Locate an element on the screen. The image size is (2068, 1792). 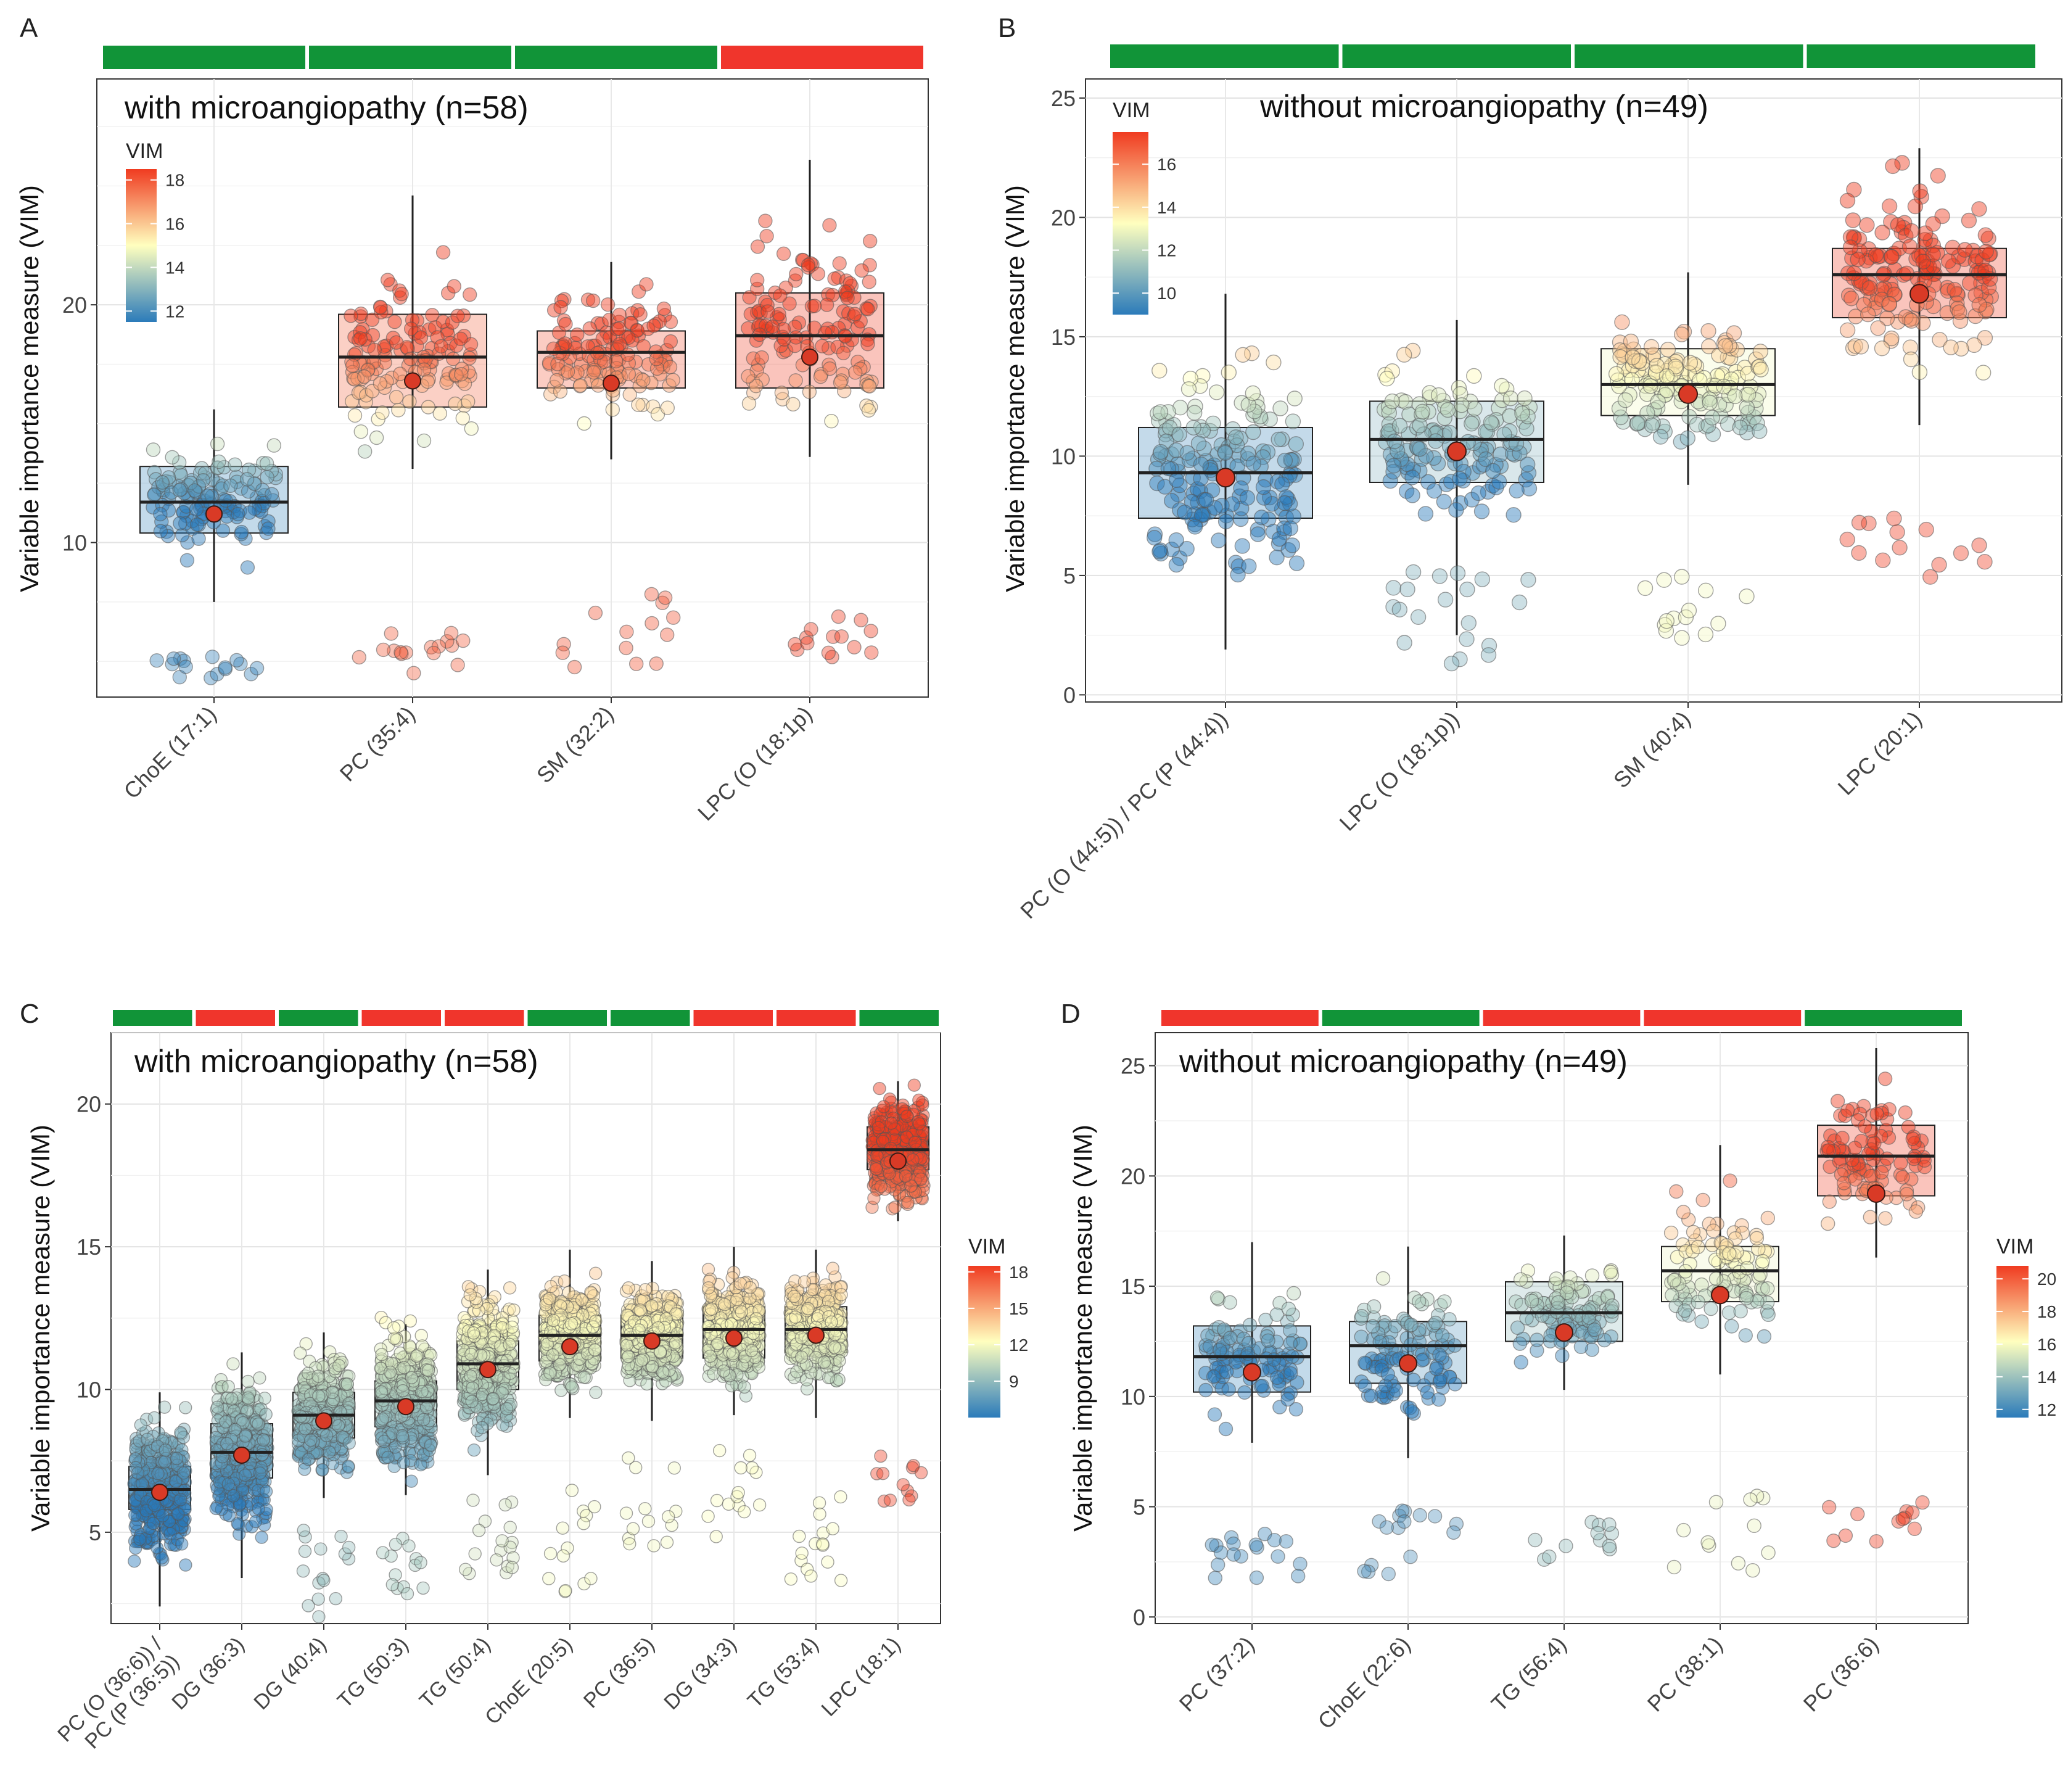
x-tick-label: ChoE (17:1) is located at coordinates (169, 753).